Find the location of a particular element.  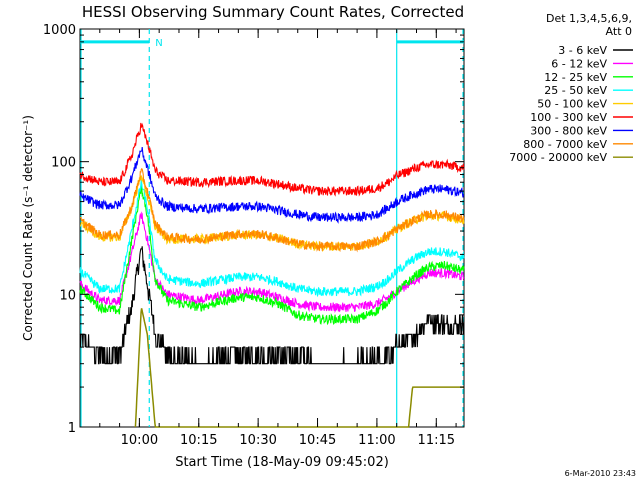

legend-entry-label: 7000 - 20000 keV is located at coordinates (558, 157).